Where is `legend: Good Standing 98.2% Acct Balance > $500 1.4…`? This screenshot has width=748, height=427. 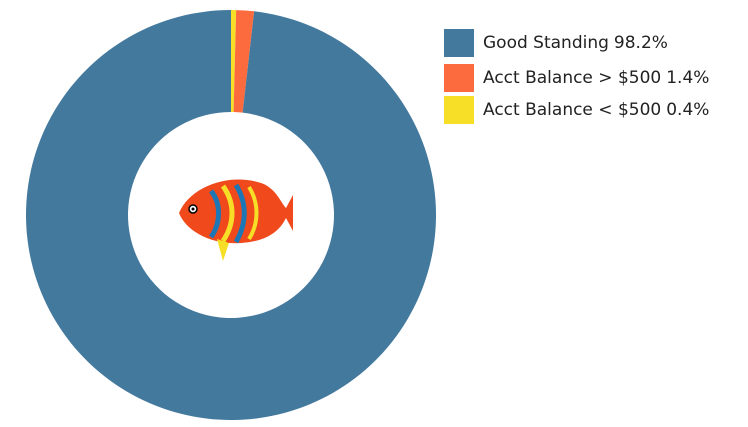 legend: Good Standing 98.2% Acct Balance > $500 1.4… is located at coordinates (576, 76).